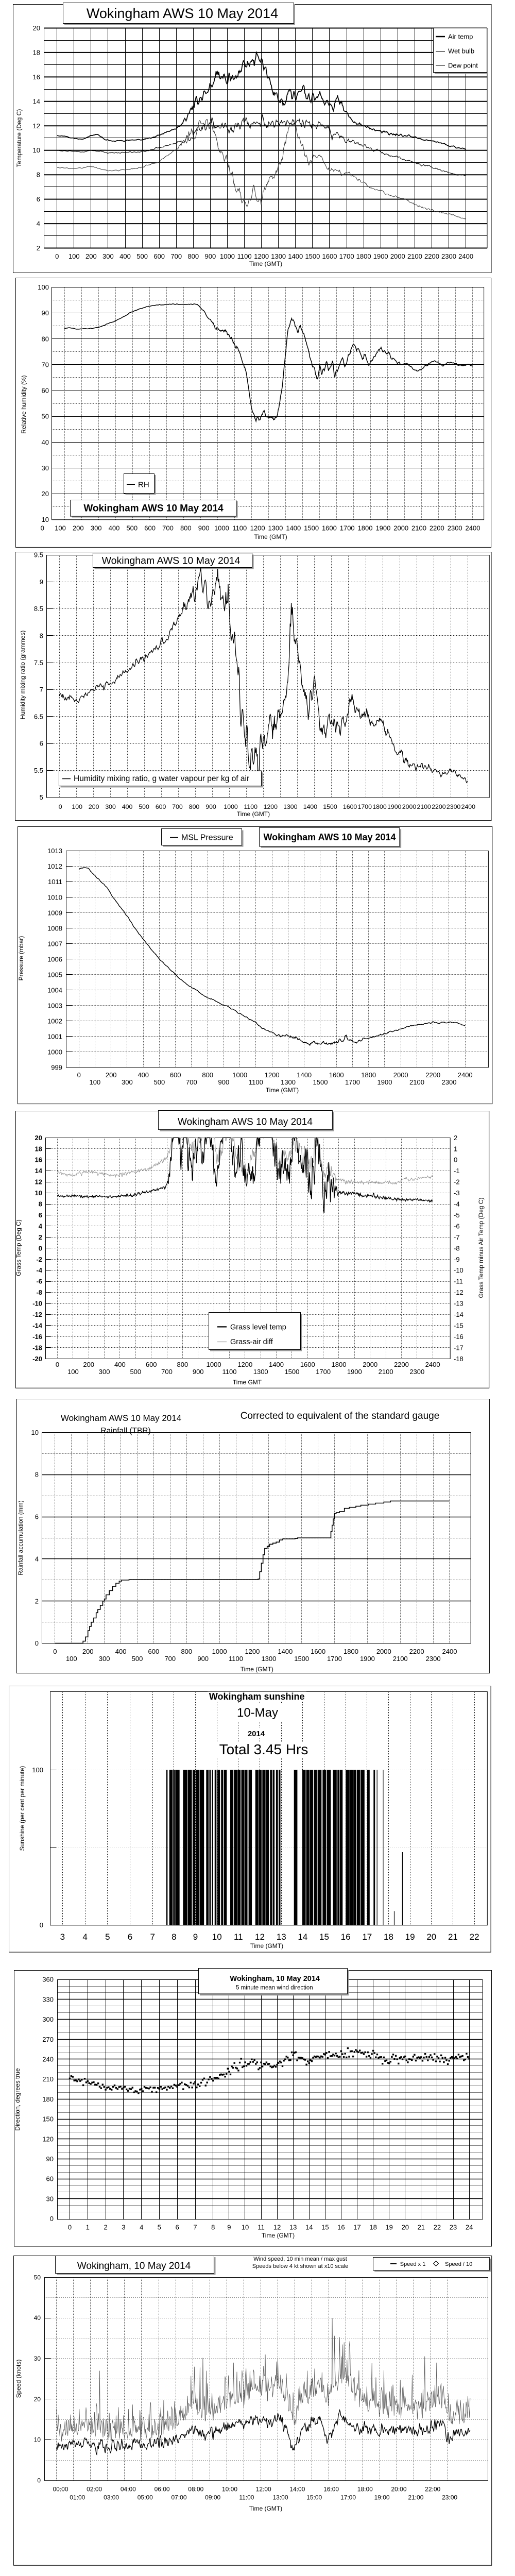 The width and height of the screenshot is (515, 2576). I want to click on svg-text: 3, so click(123, 2227).